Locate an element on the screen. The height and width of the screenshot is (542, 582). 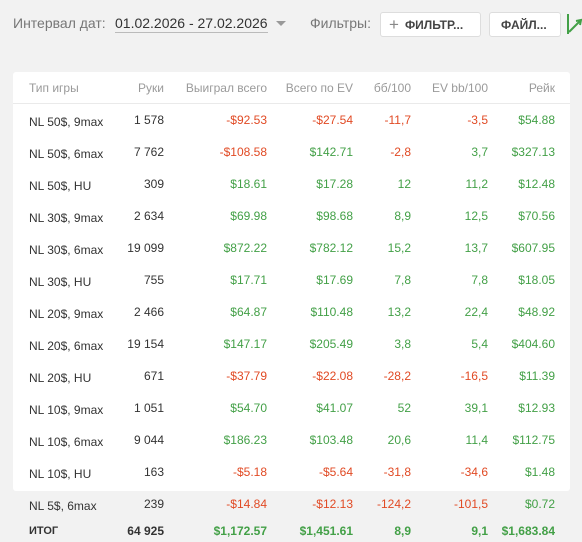
cell-rake: $1.48 is located at coordinates (529, 472).